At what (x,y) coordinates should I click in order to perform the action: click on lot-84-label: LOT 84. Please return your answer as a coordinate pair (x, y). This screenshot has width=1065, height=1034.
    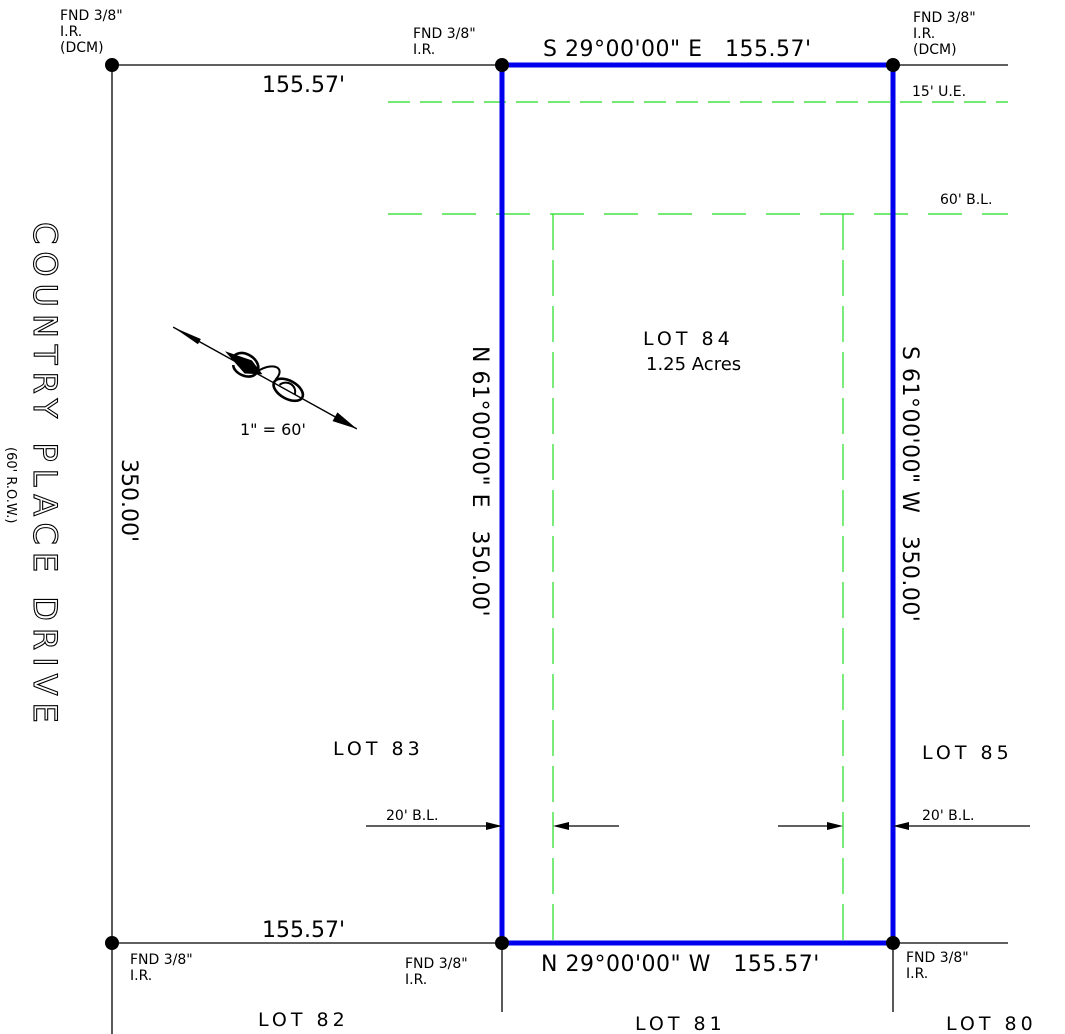
    Looking at the image, I should click on (688, 339).